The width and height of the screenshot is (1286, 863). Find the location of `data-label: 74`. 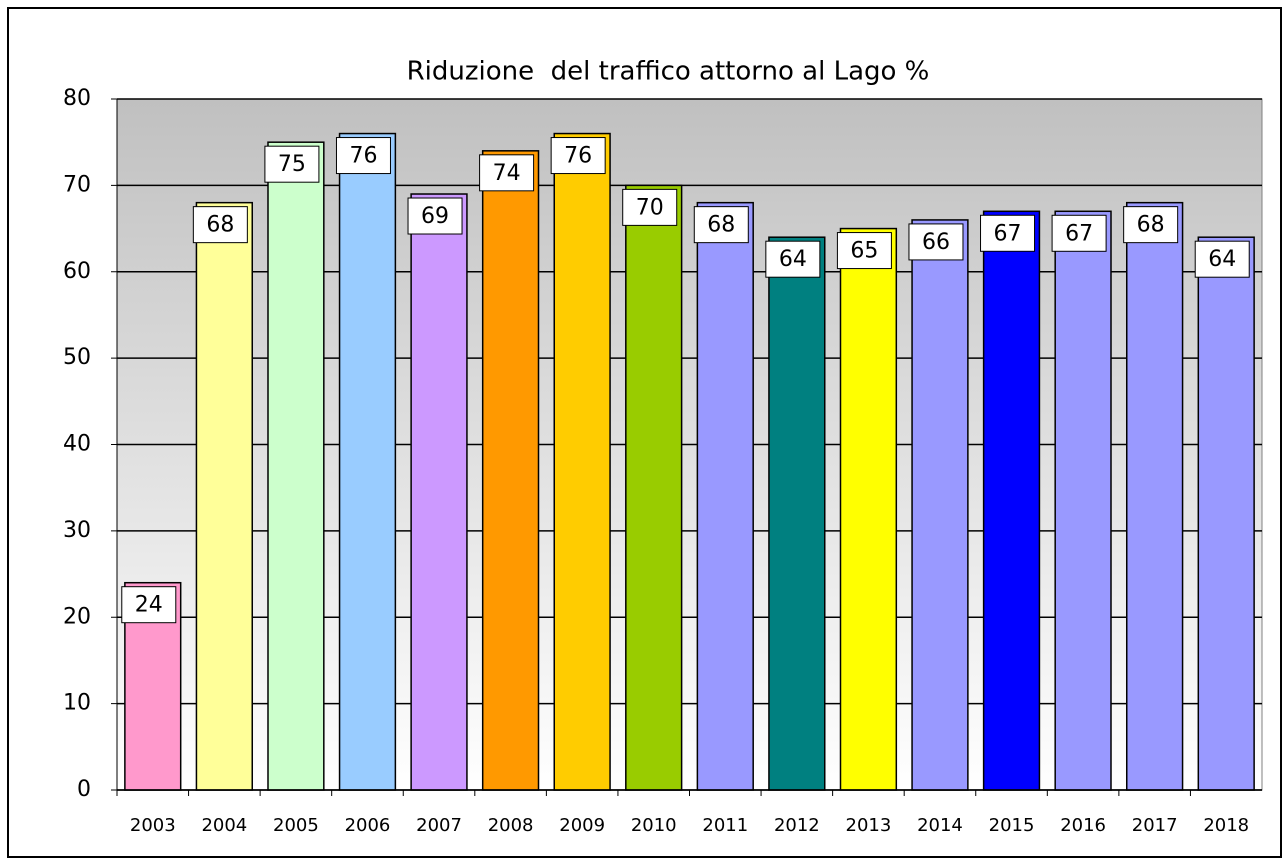

data-label: 74 is located at coordinates (507, 173).